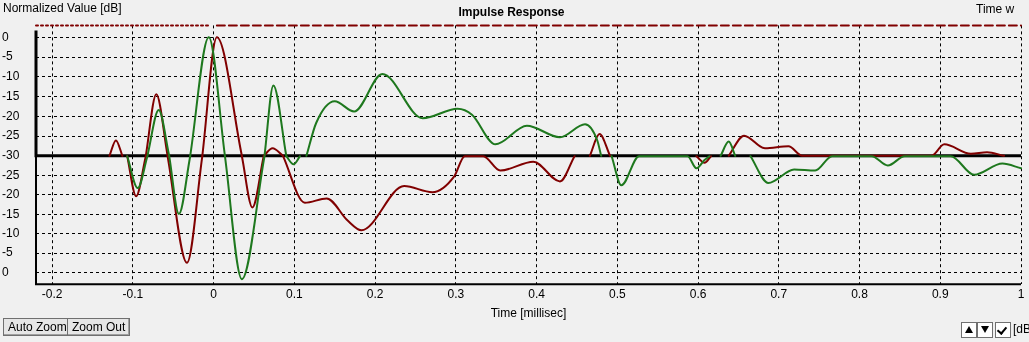  Describe the element at coordinates (537, 293) in the screenshot. I see `x-tick-label: 0.4` at that location.